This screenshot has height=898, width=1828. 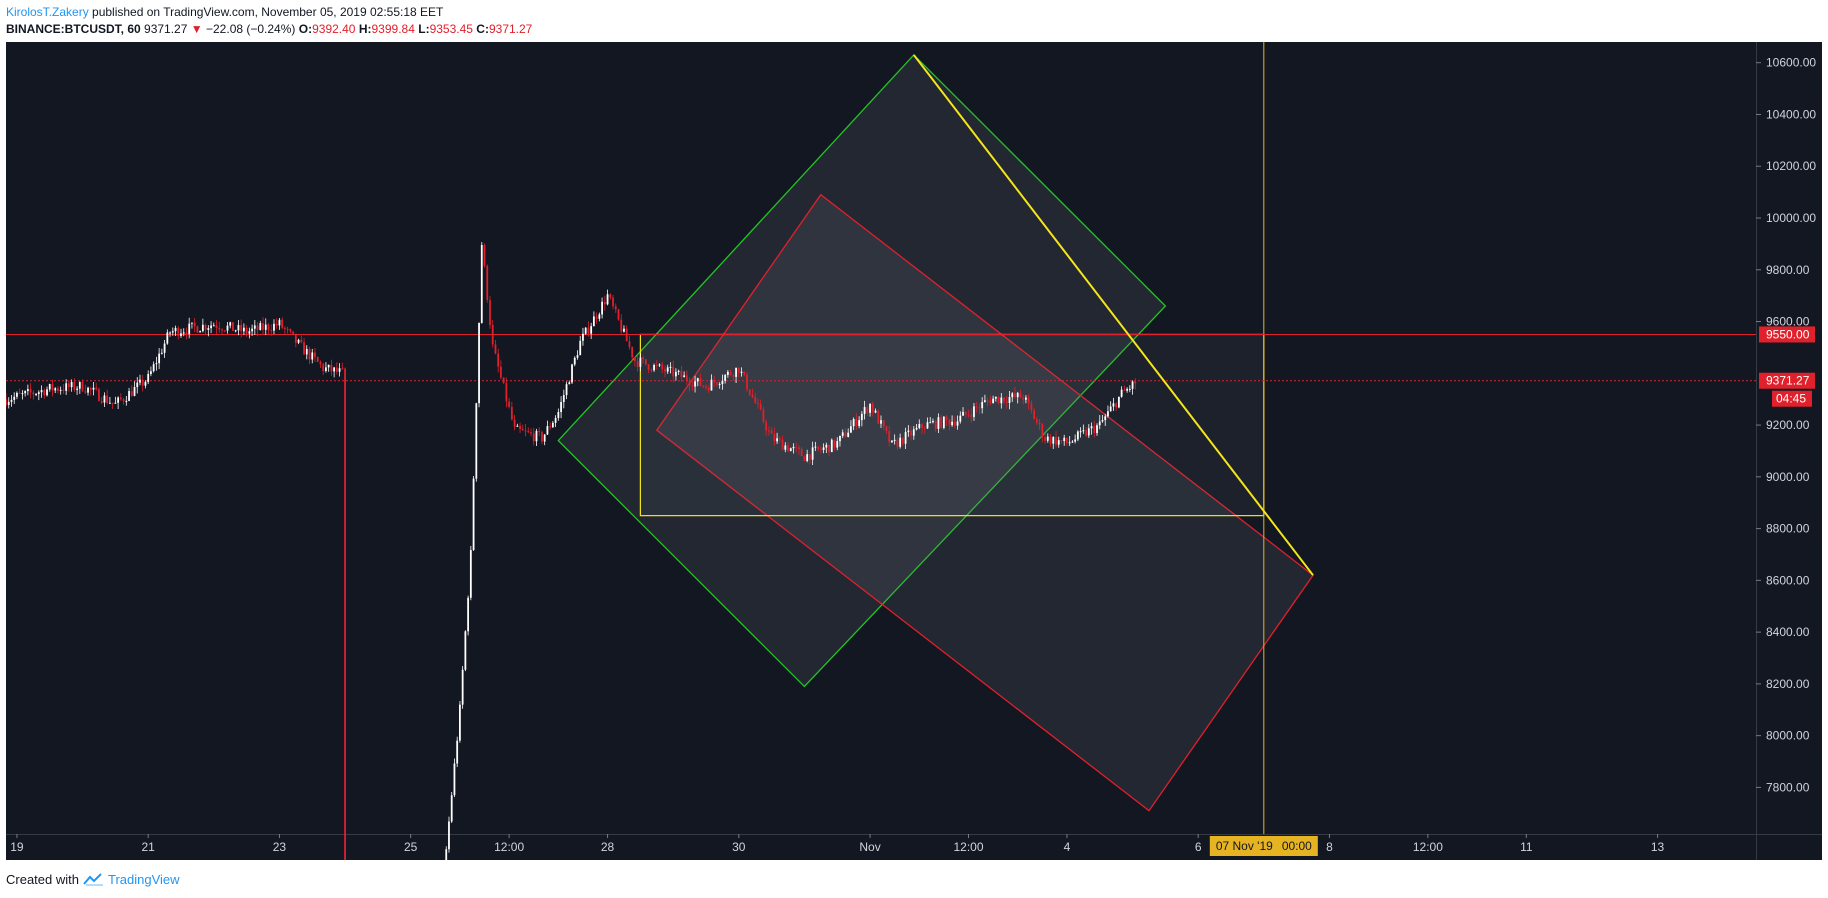 I want to click on author-link: KirolosT.Zakery, so click(x=47, y=12).